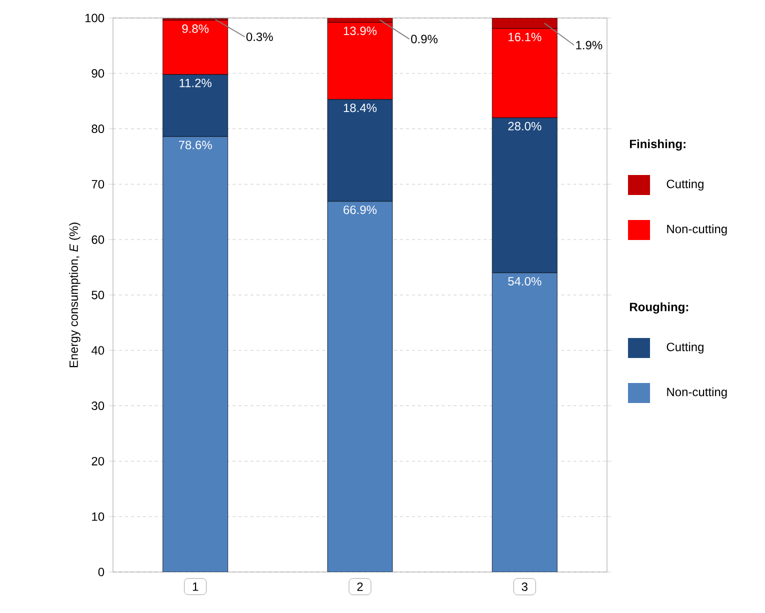  What do you see at coordinates (360, 210) in the screenshot?
I see `data-label: 66.9%` at bounding box center [360, 210].